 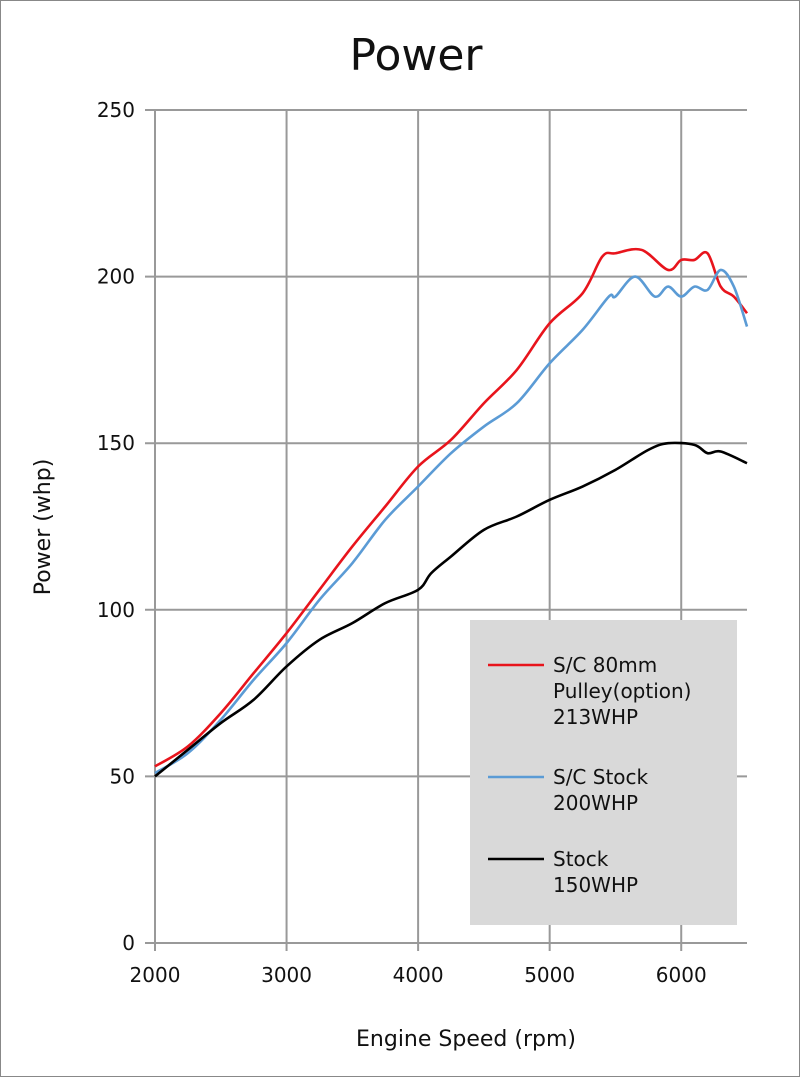 What do you see at coordinates (122, 776) in the screenshot?
I see `y-tick-label: 50` at bounding box center [122, 776].